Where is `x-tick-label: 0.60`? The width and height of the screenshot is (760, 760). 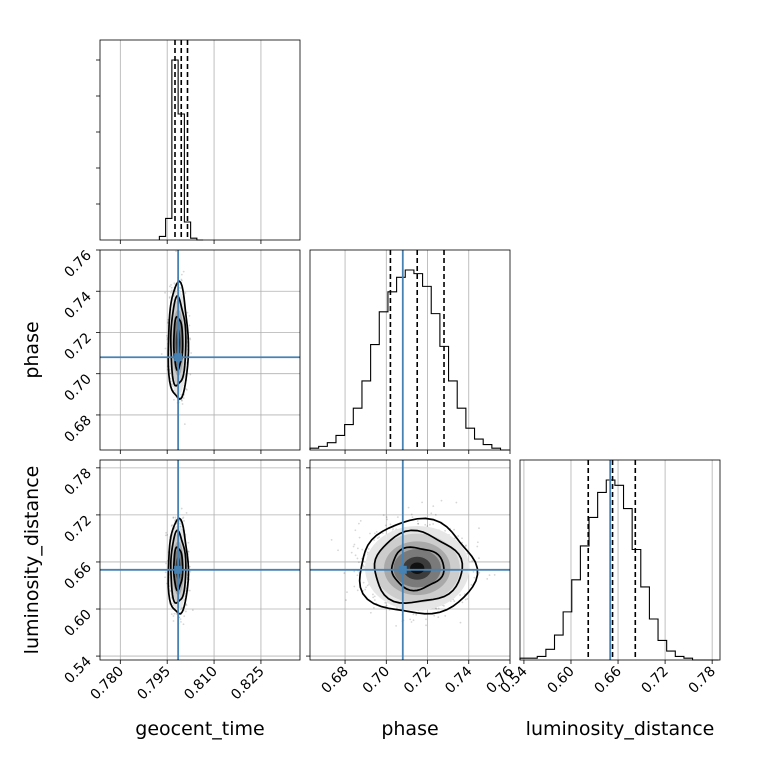
x-tick-label: 0.60 is located at coordinates (560, 680).